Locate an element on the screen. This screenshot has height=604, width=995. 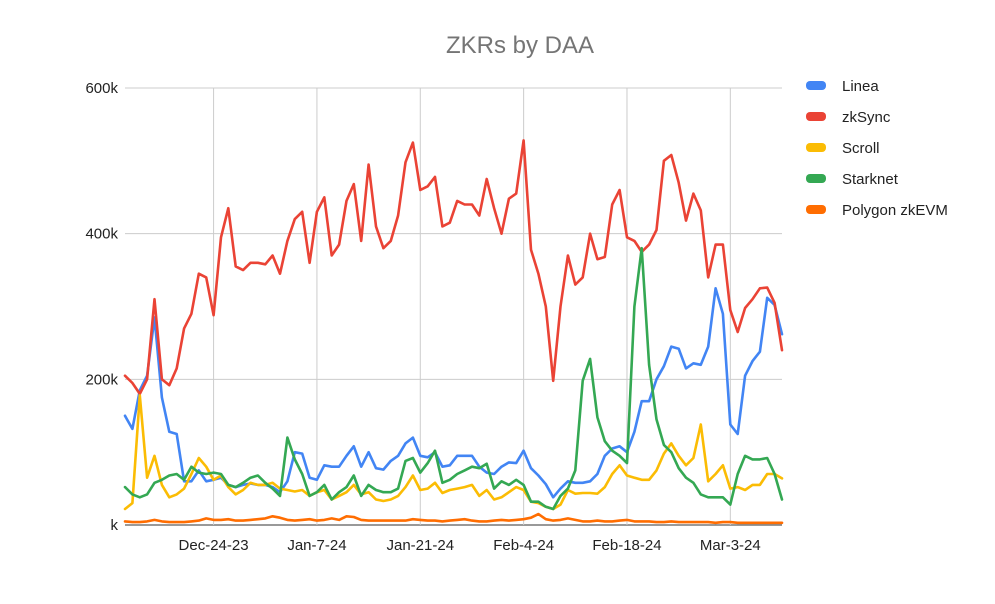
chart-title: ZKRs by DAA is located at coordinates (520, 45).